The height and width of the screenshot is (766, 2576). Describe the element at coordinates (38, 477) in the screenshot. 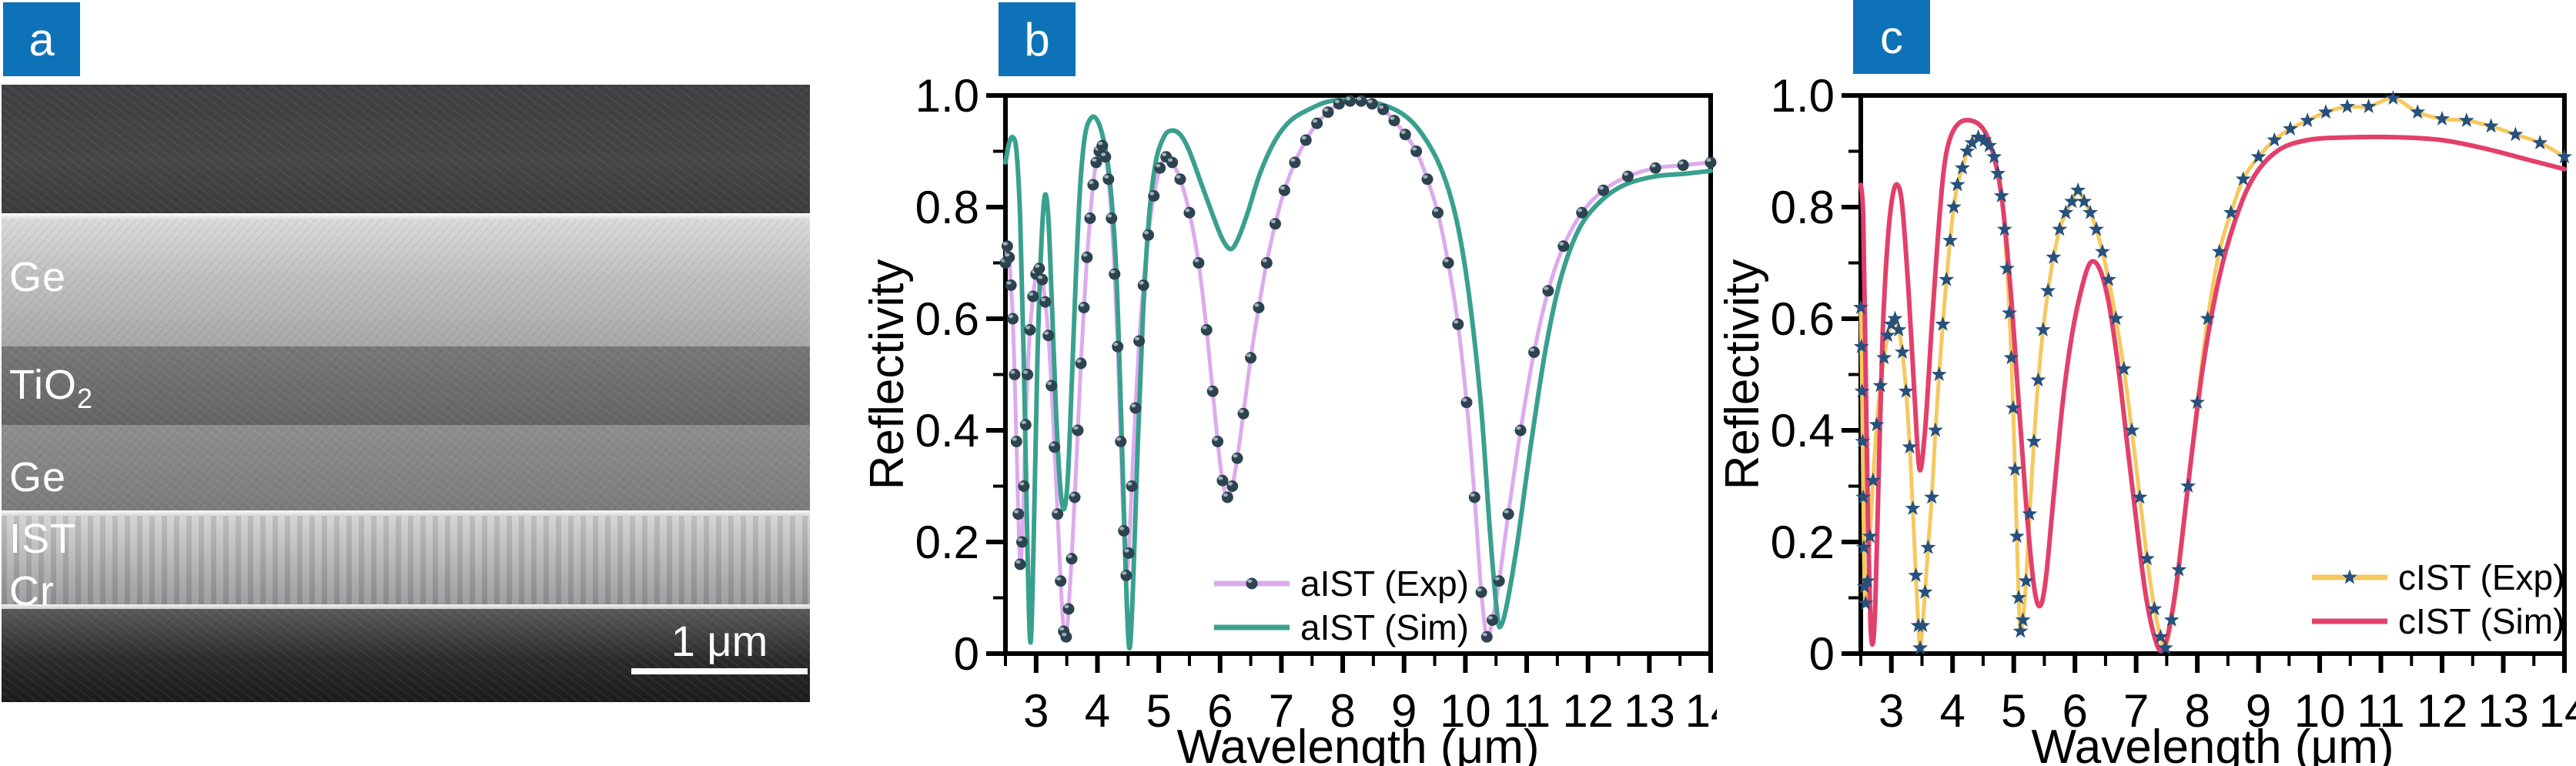

I see `layer-label-ge-bottom: Ge` at that location.